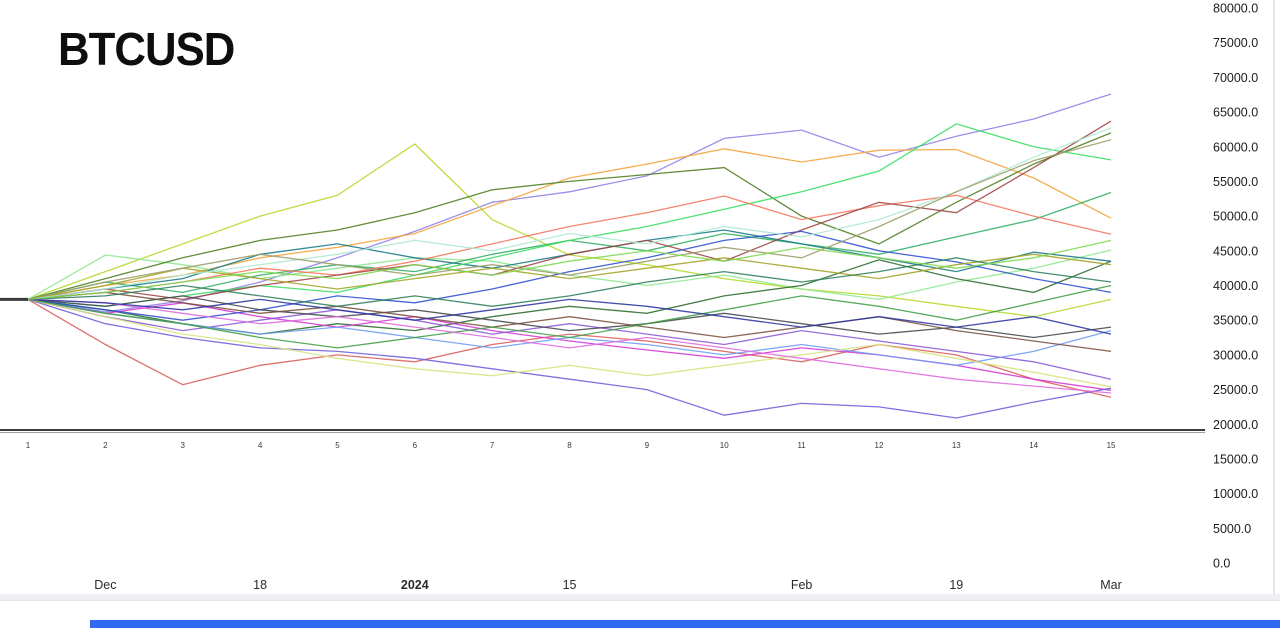 This screenshot has height=628, width=1280. I want to click on sim-darkgray, so click(569, 317).